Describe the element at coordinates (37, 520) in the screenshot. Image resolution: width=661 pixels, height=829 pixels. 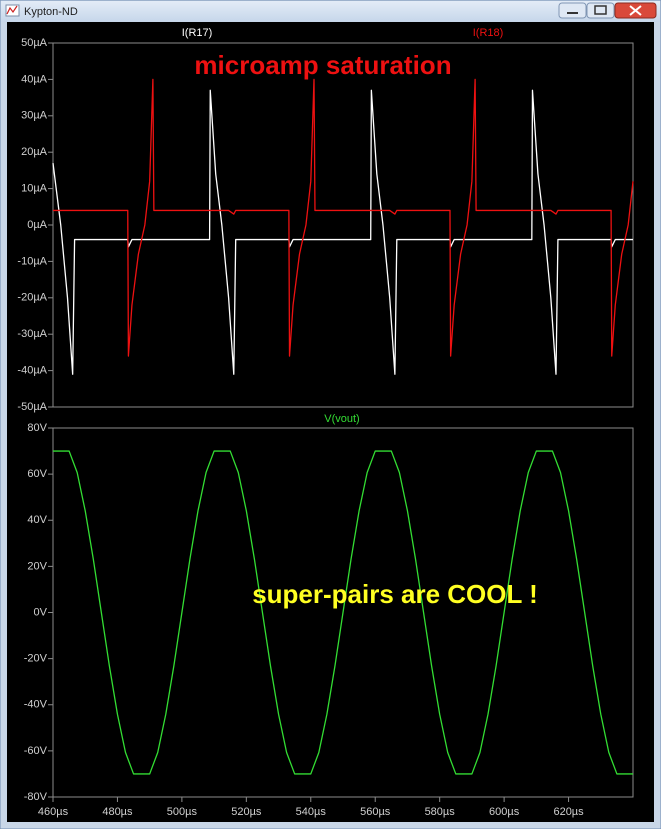
I see `y-tick-label: 40V` at that location.